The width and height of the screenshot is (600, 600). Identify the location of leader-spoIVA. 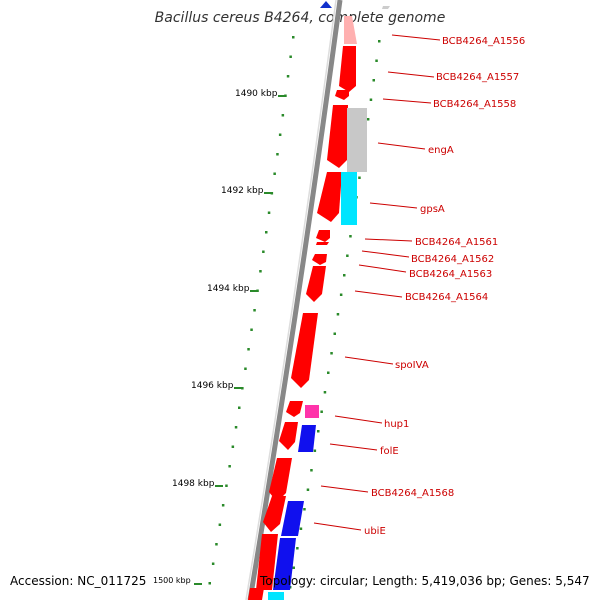
(369, 360).